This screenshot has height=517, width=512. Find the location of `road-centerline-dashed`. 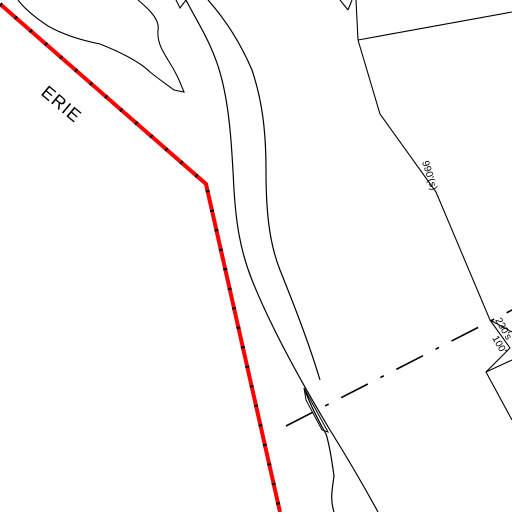

road-centerline-dashed is located at coordinates (398, 368).